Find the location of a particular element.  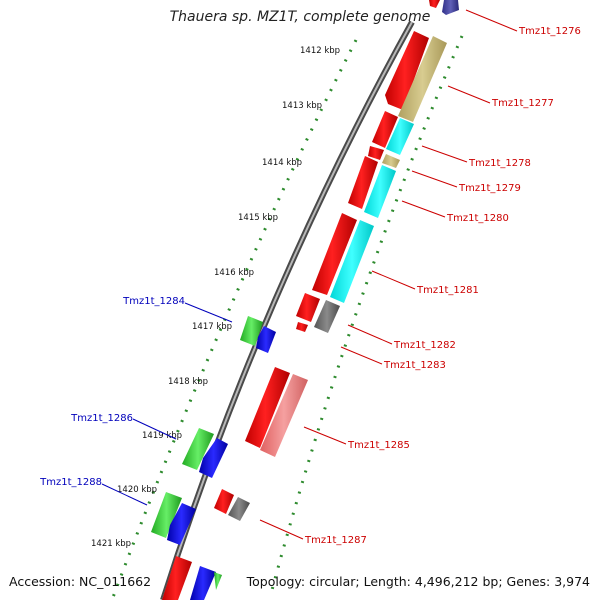

kbp-tick-label: 1412 kbp is located at coordinates (320, 51).